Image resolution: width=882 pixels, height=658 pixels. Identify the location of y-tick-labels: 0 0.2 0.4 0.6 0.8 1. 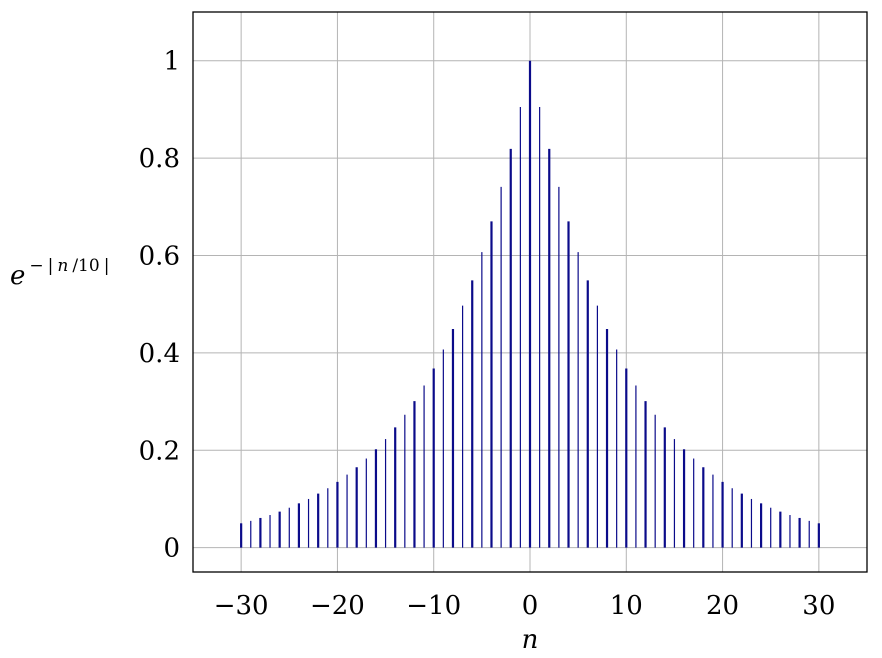
(159, 305).